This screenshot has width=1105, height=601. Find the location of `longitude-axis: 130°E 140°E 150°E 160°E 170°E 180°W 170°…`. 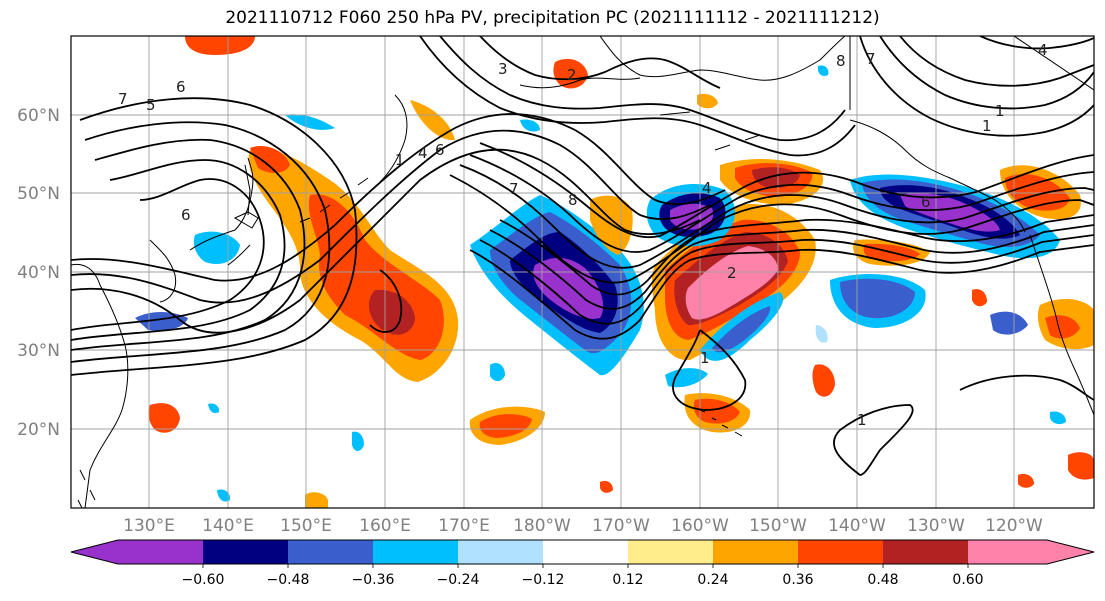

longitude-axis: 130°E 140°E 150°E 160°E 170°E 180°W 170°… is located at coordinates (583, 526).